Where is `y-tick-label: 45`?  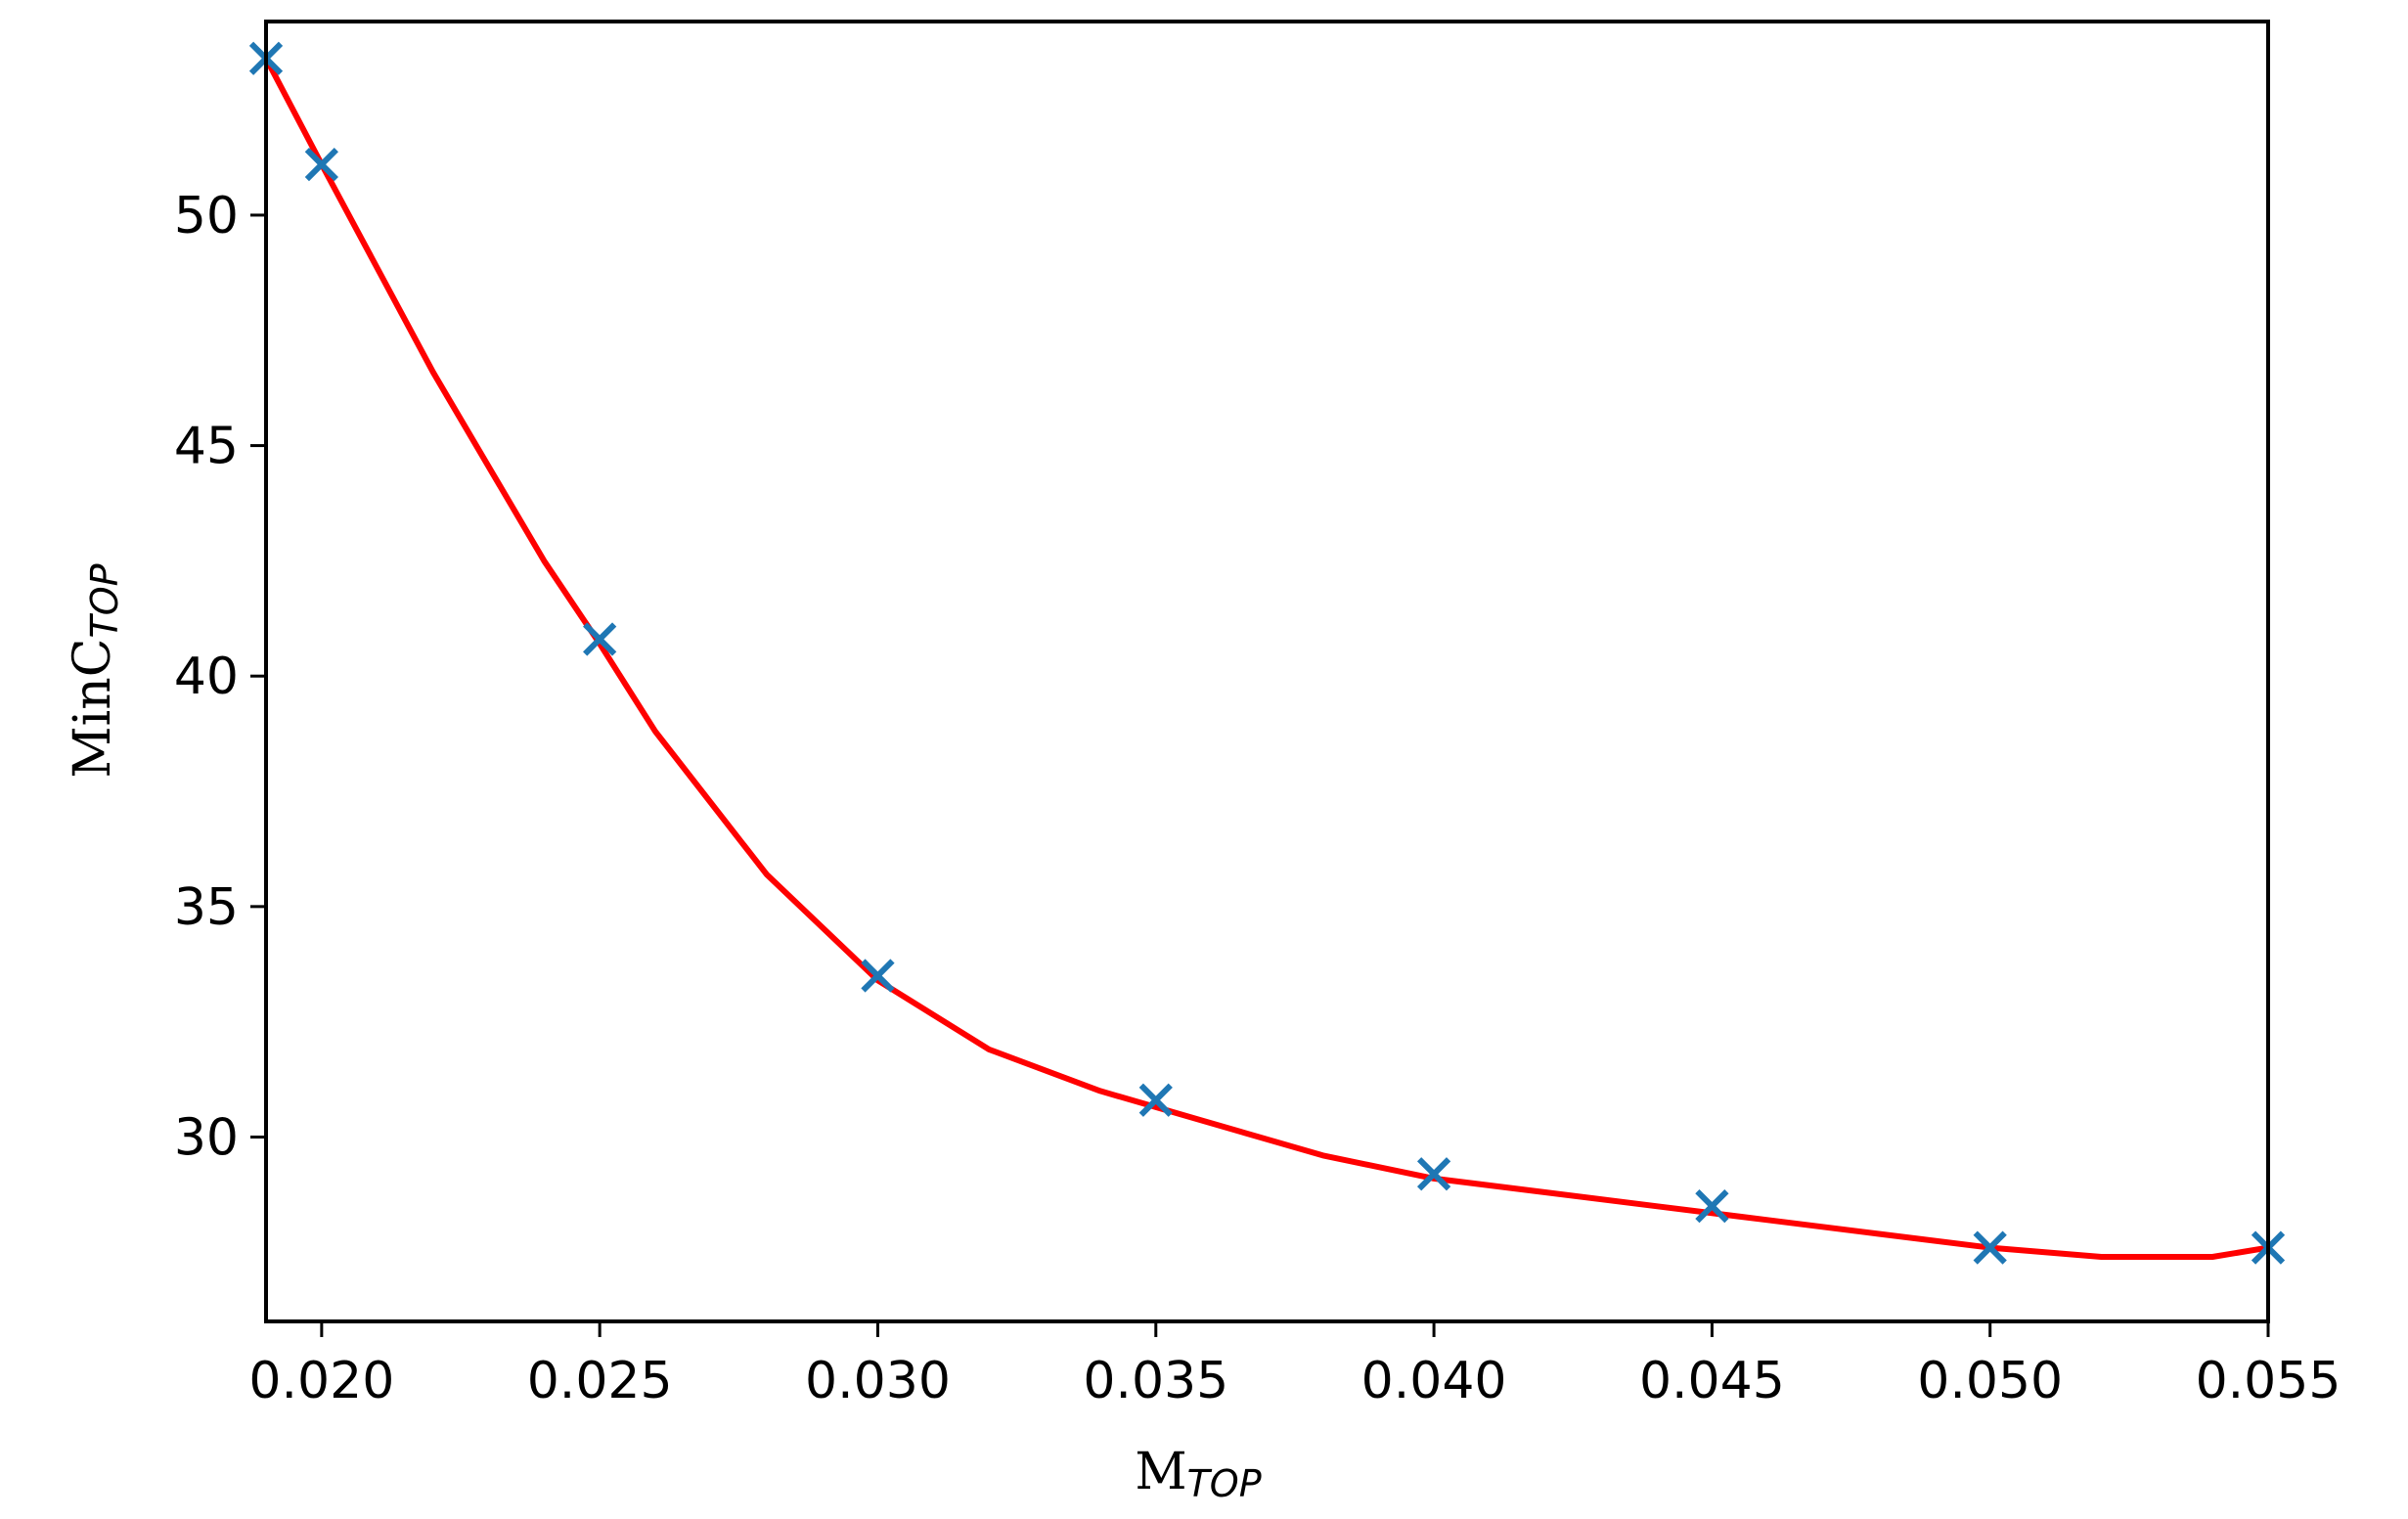
y-tick-label: 45 is located at coordinates (206, 447).